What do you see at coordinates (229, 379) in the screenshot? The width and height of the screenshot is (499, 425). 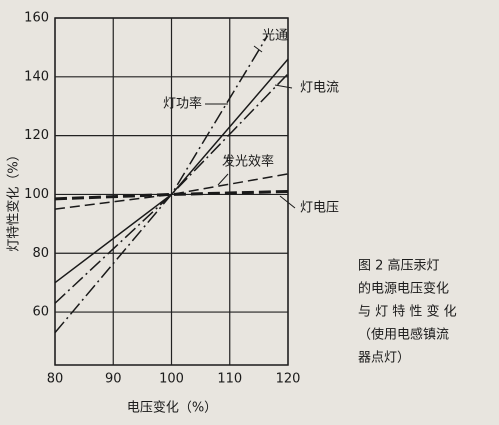 I see `x-tick-label: 110` at bounding box center [229, 379].